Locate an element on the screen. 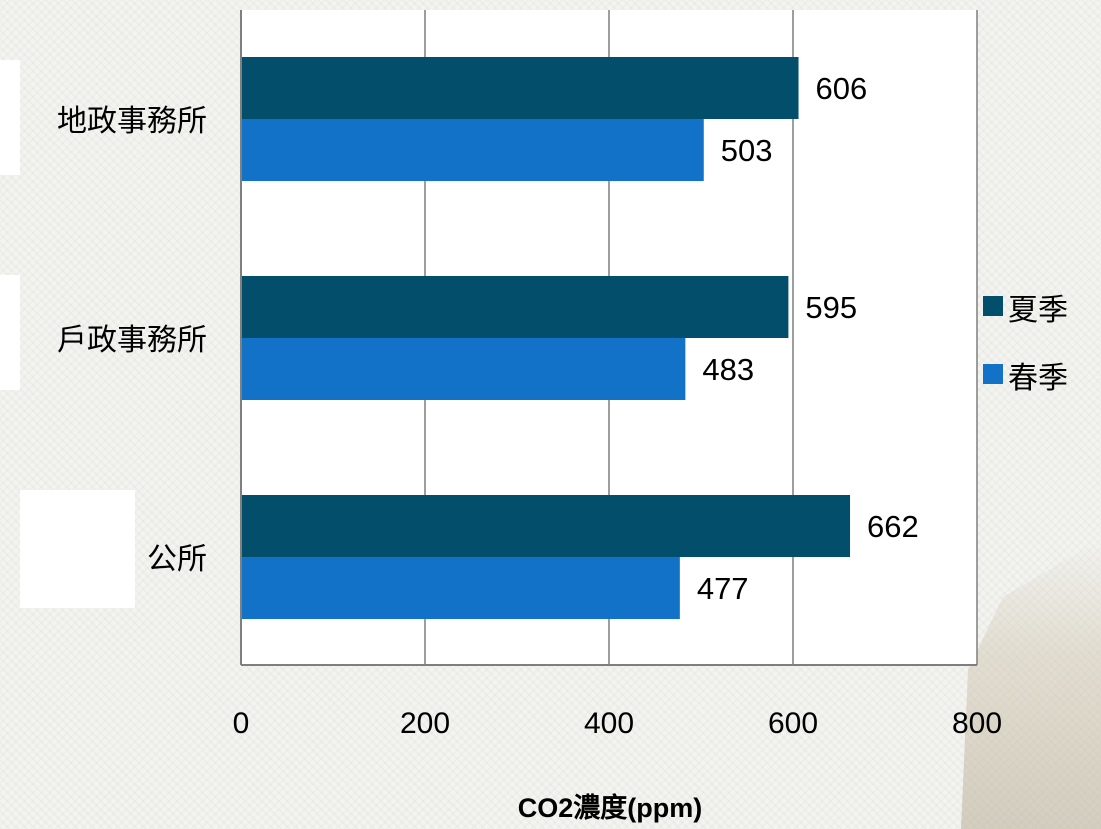 The height and width of the screenshot is (829, 1101). data-labels: 606 503 595 483 662 477 is located at coordinates (808, 338).